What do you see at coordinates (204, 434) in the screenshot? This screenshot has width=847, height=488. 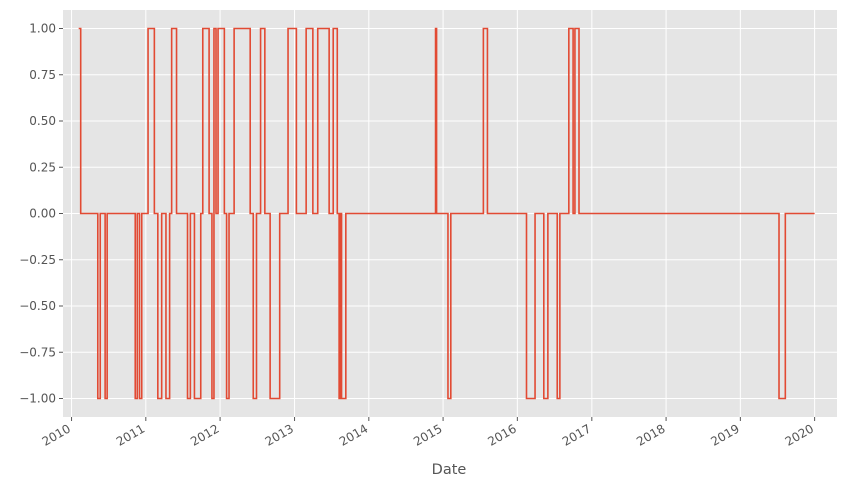 I see `x-tick-label: 2012` at bounding box center [204, 434].